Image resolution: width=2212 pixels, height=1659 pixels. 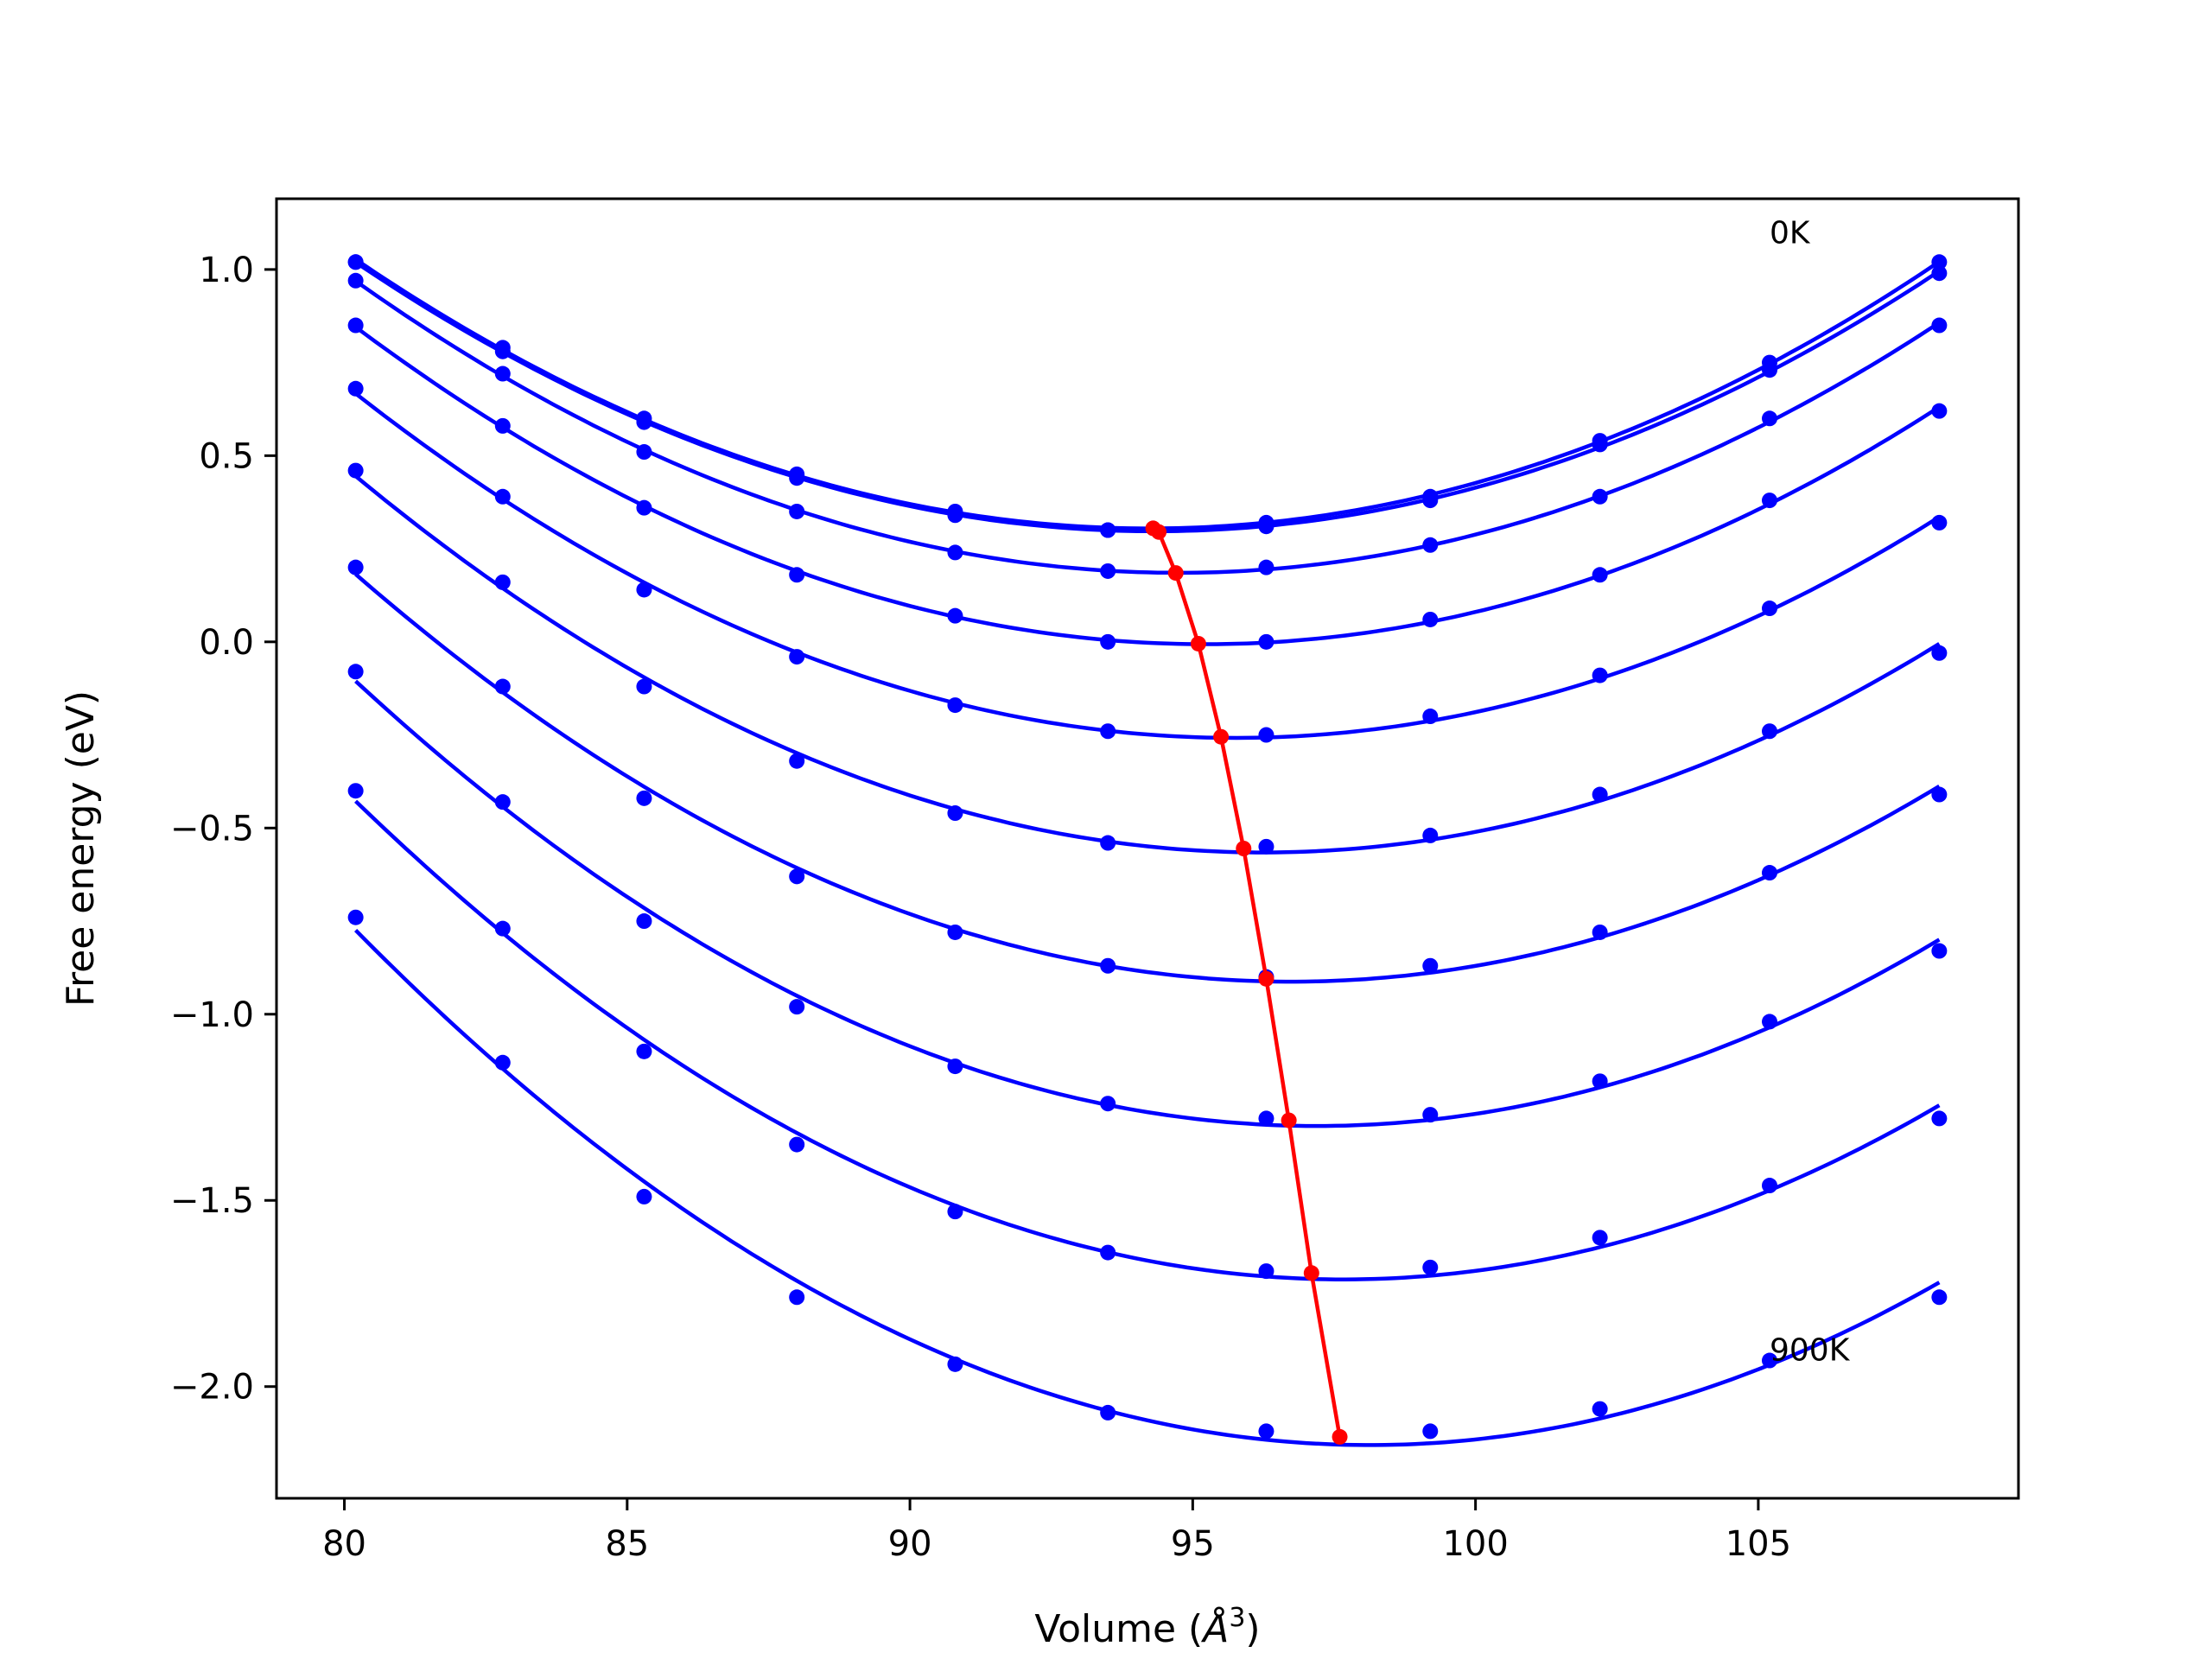 I want to click on y-tick-label: 0.0, so click(x=226, y=643).